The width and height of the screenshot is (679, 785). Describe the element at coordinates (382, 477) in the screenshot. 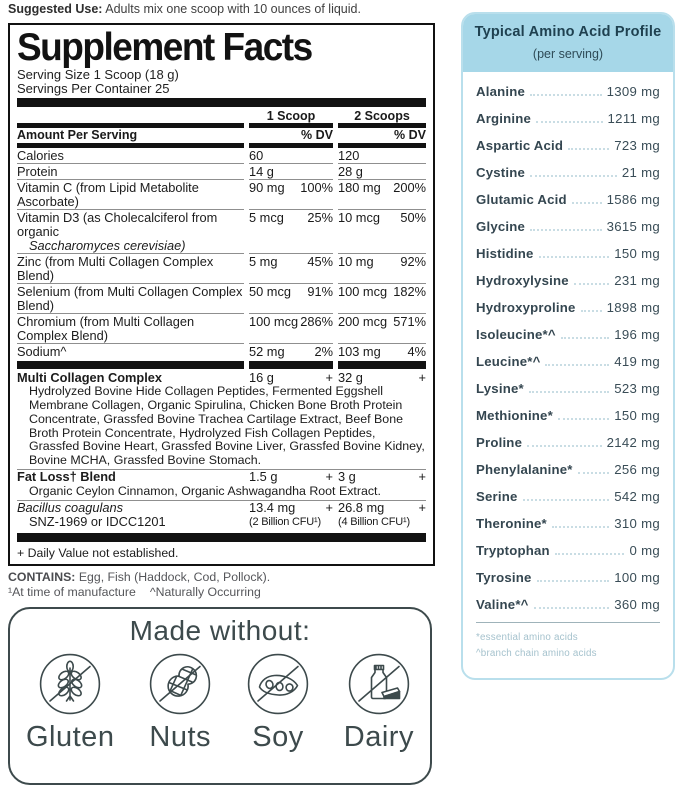

I see `nutrient-value: 3 g +` at that location.